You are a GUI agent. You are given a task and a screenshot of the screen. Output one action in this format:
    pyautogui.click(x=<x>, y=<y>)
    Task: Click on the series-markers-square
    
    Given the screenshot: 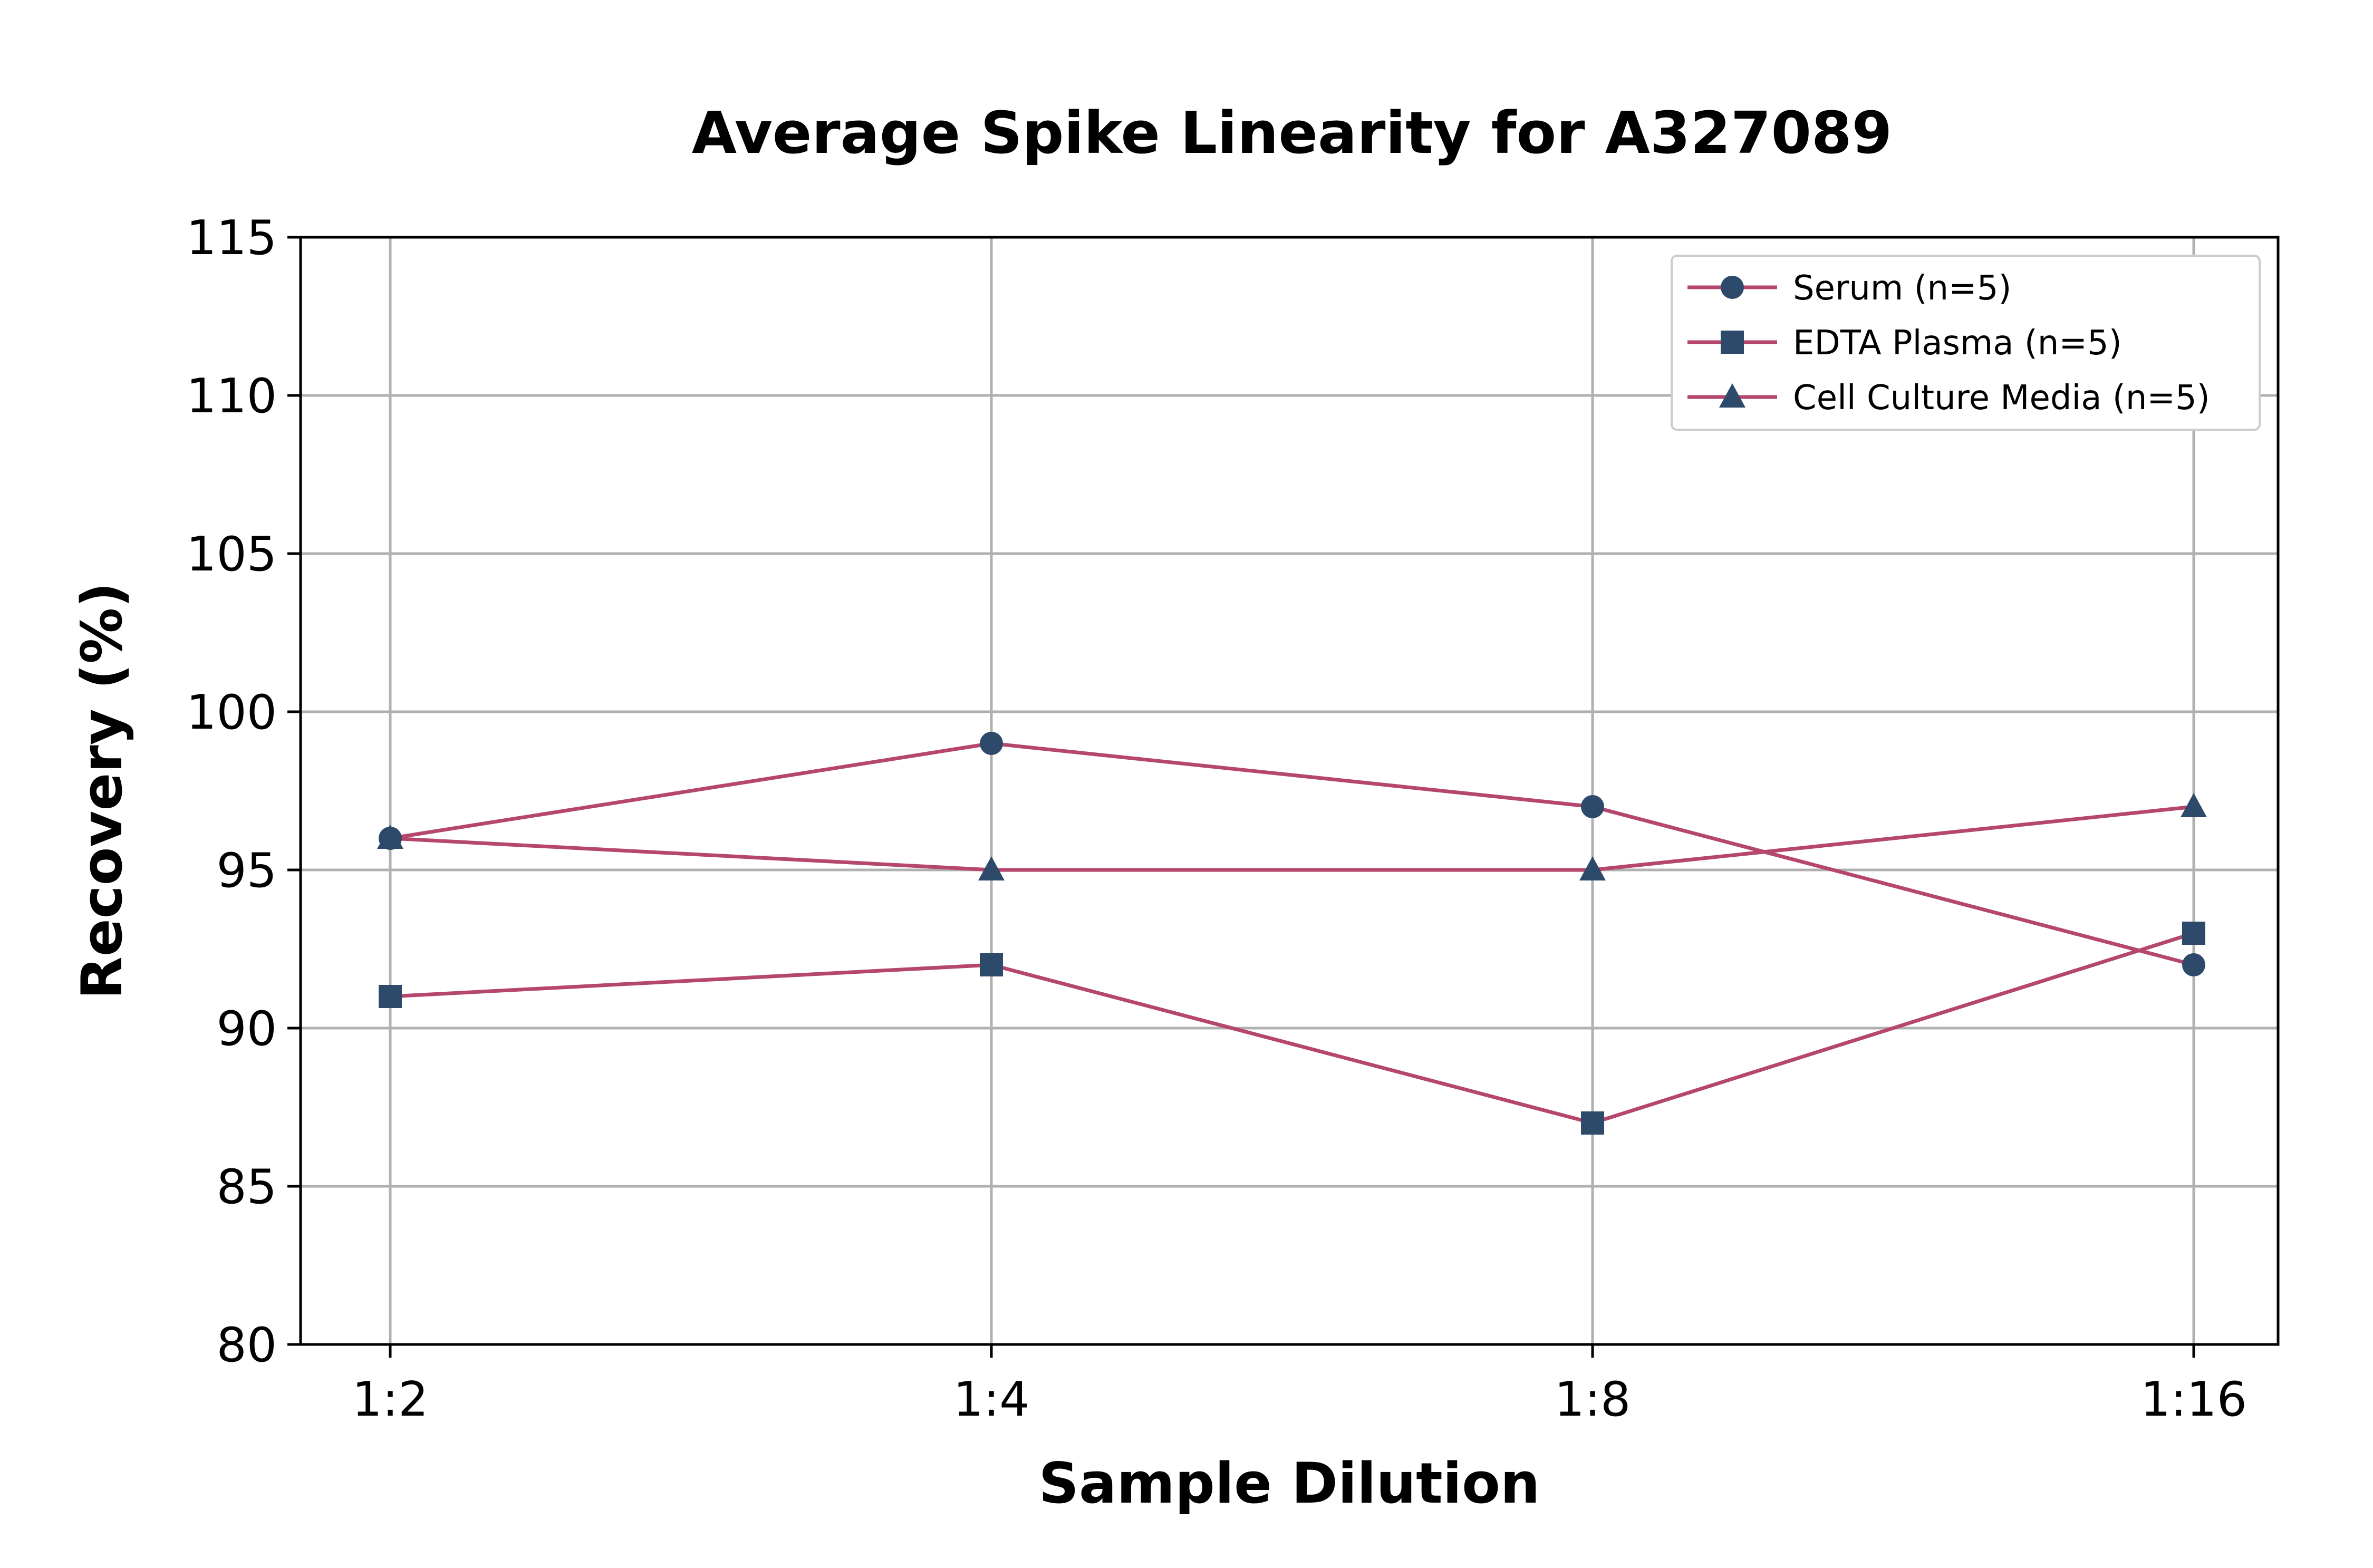 What is the action you would take?
    pyautogui.click(x=1292, y=1028)
    